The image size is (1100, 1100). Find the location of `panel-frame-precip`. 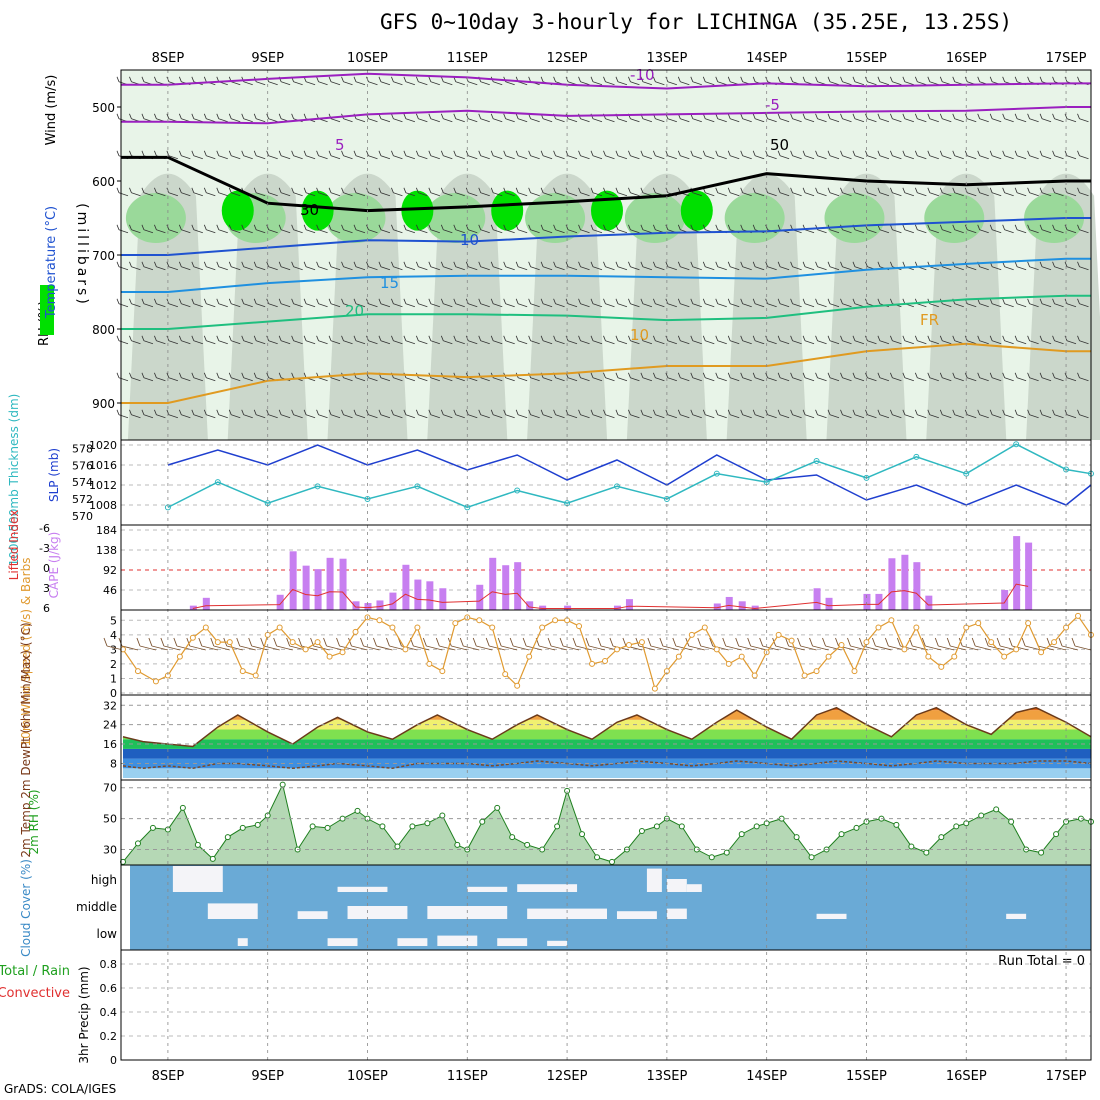

panel-frame-precip is located at coordinates (606, 1005).